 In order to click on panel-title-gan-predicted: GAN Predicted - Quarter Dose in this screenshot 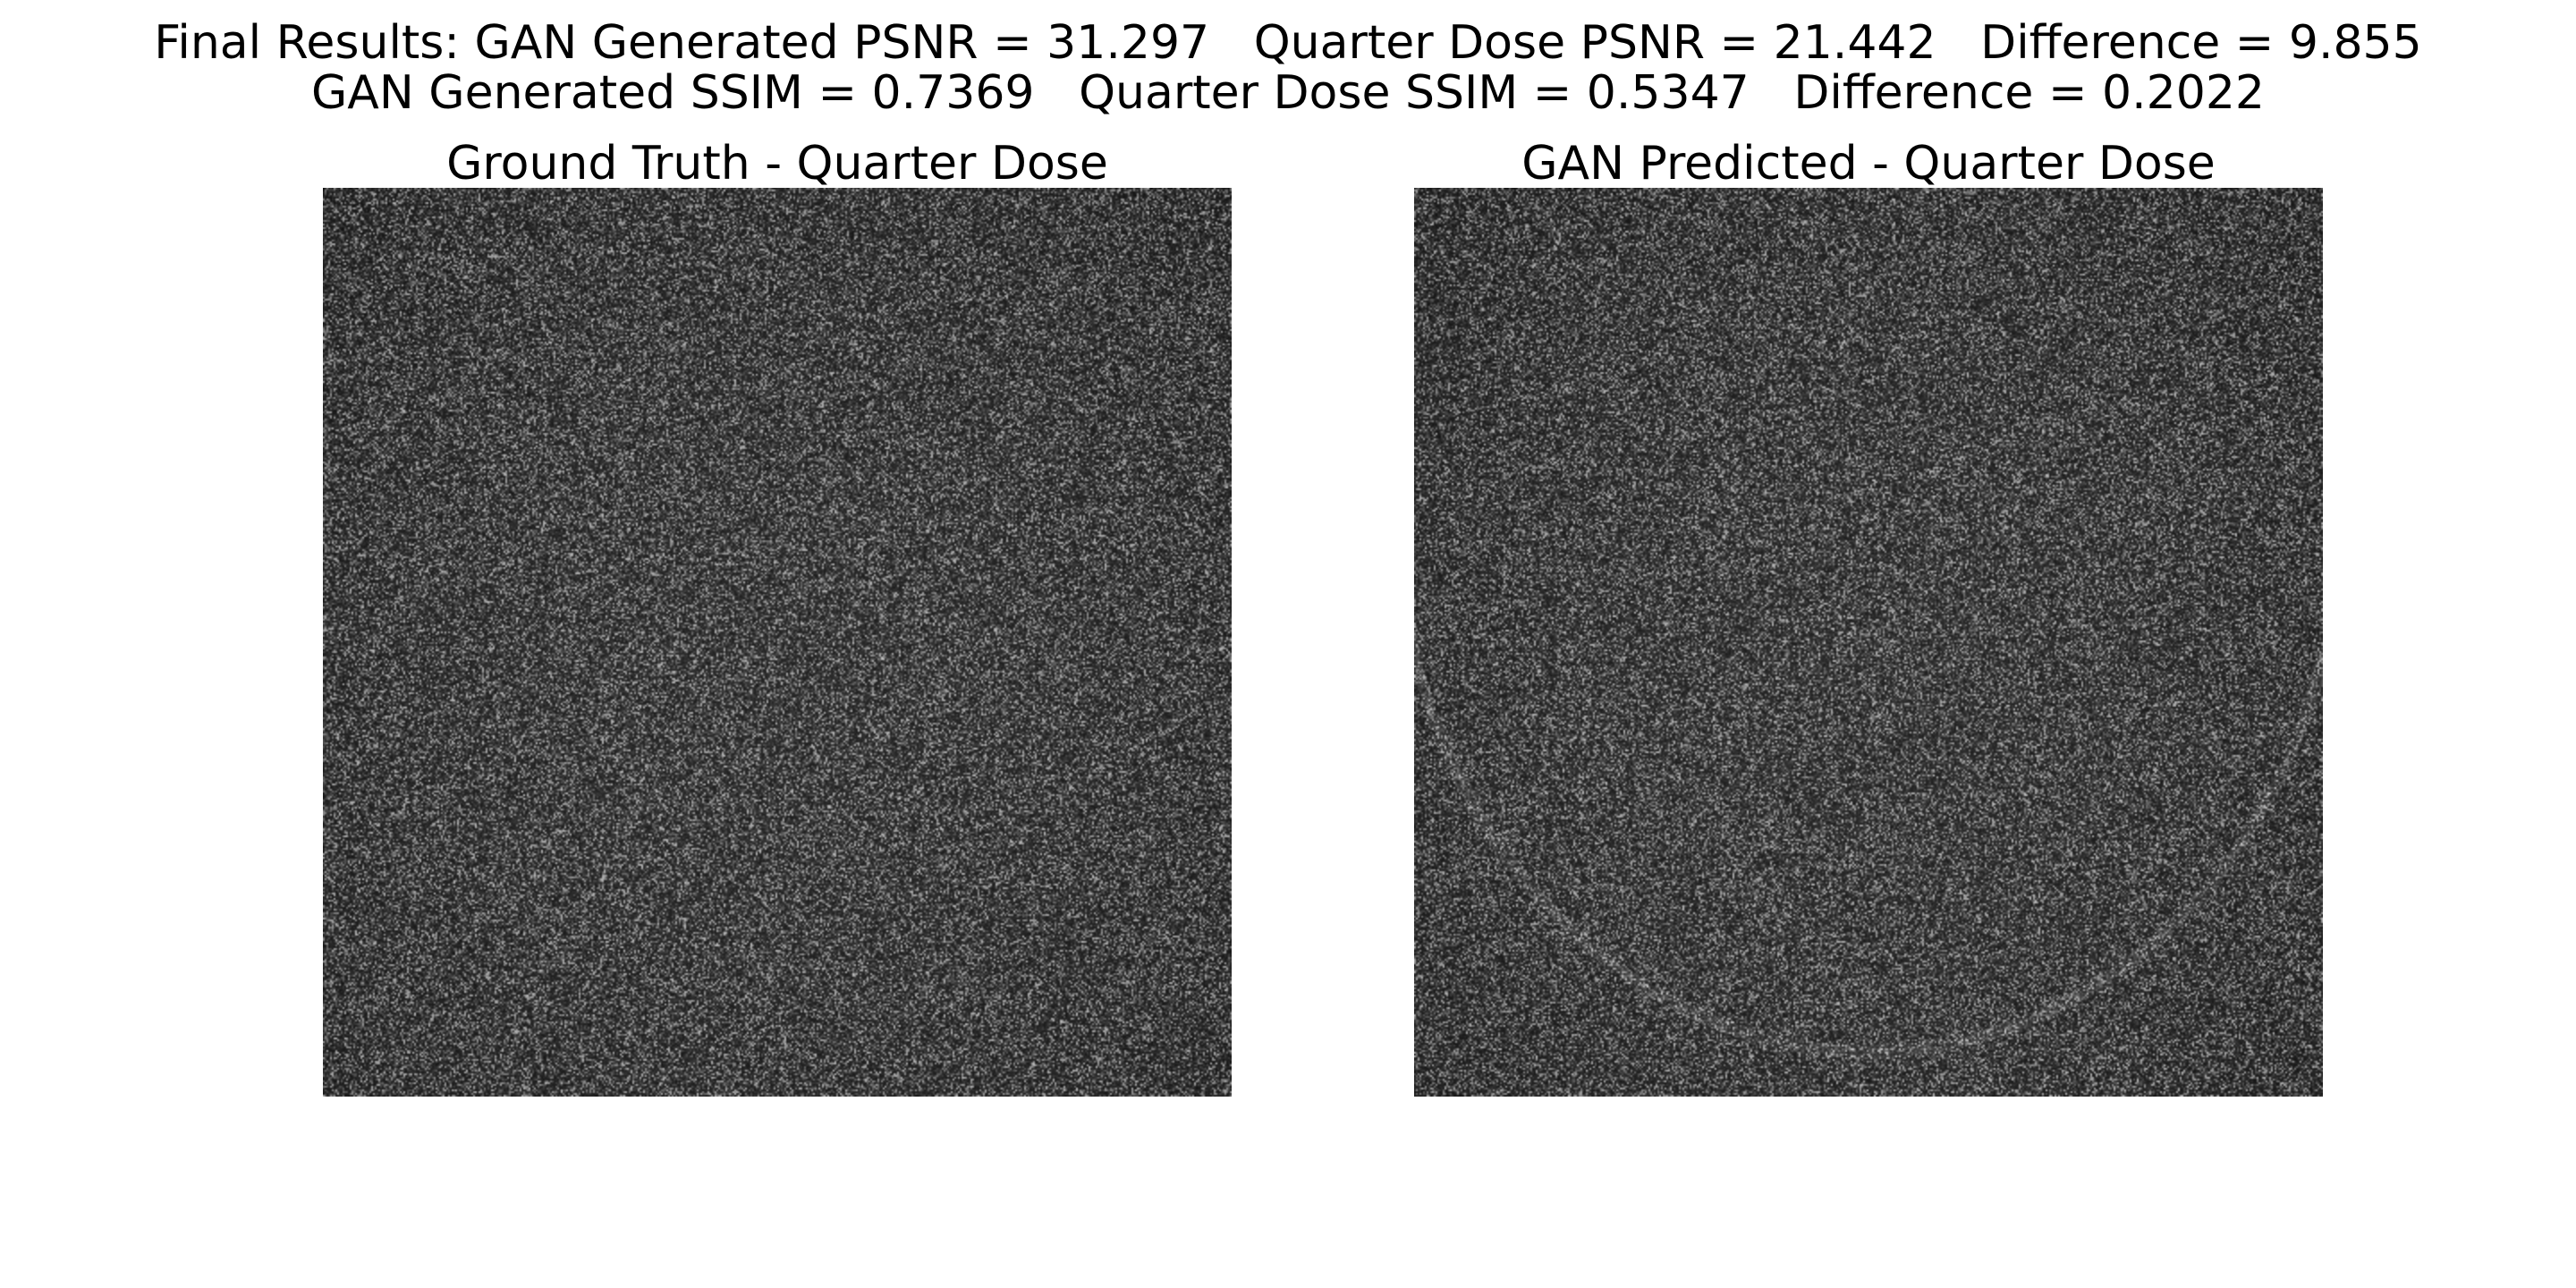, I will do `click(1868, 164)`.